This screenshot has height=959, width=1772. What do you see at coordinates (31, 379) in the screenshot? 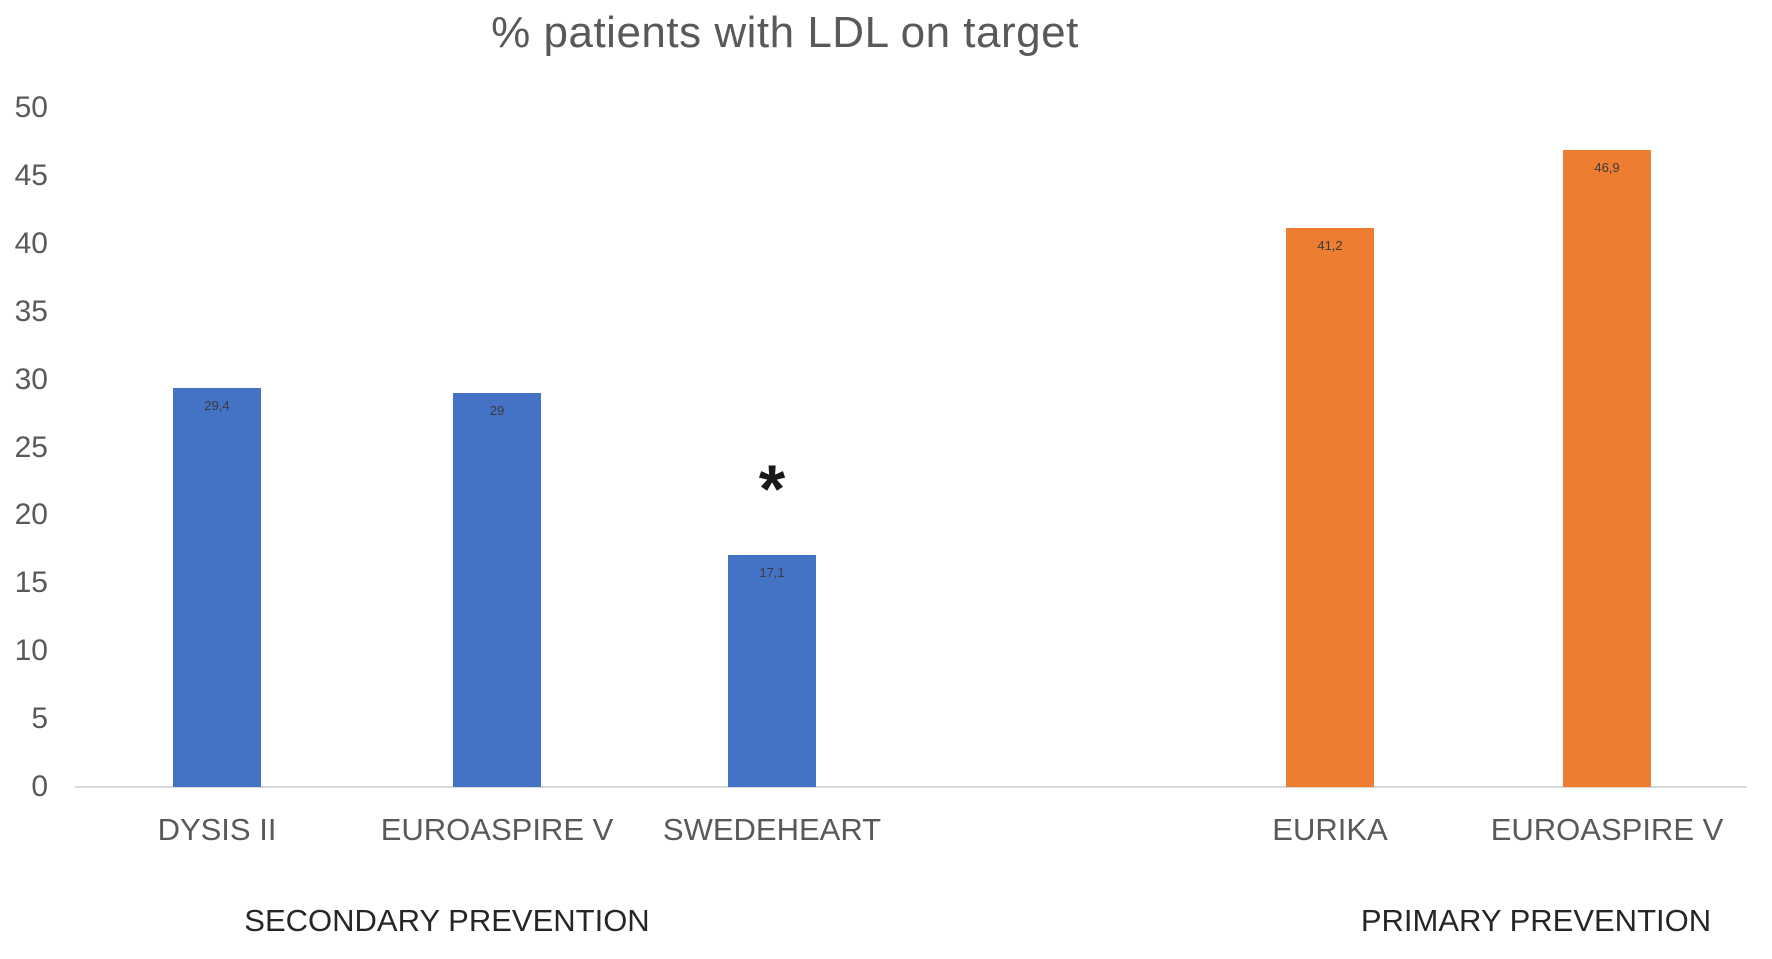
I see `y-axis-tick-label: 30` at bounding box center [31, 379].